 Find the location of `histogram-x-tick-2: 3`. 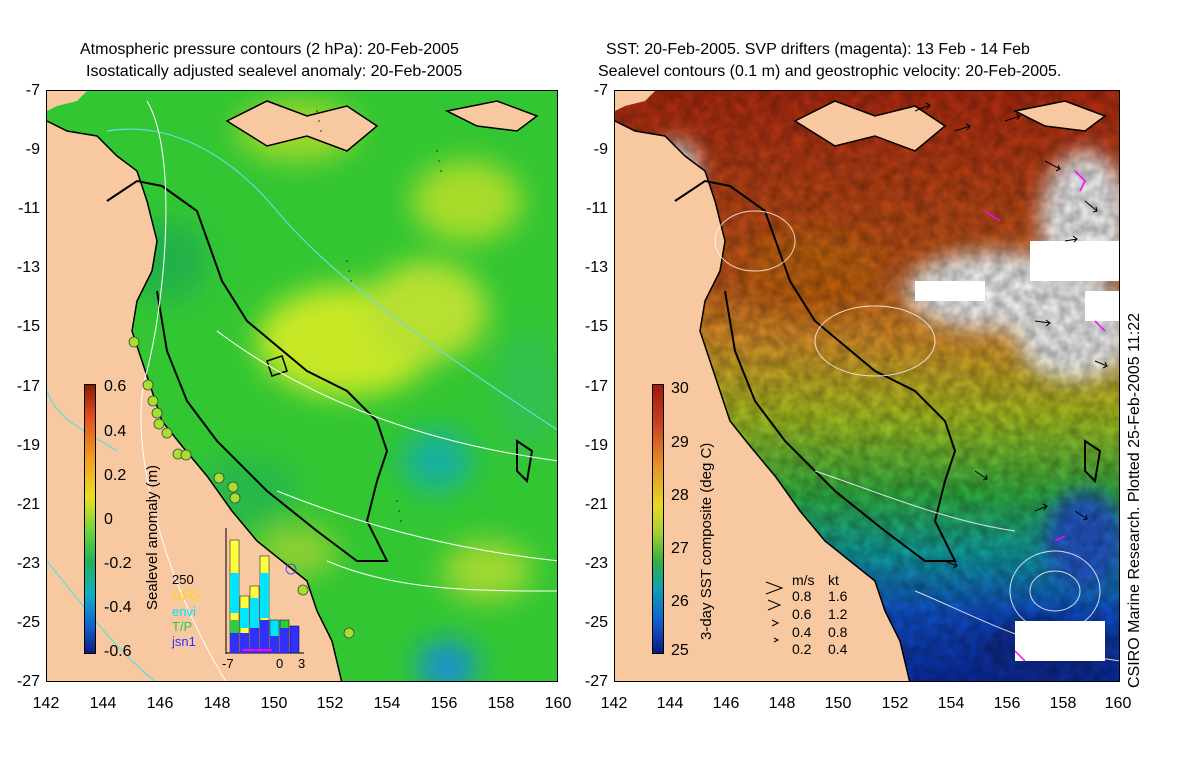

histogram-x-tick-2: 3 is located at coordinates (302, 663).